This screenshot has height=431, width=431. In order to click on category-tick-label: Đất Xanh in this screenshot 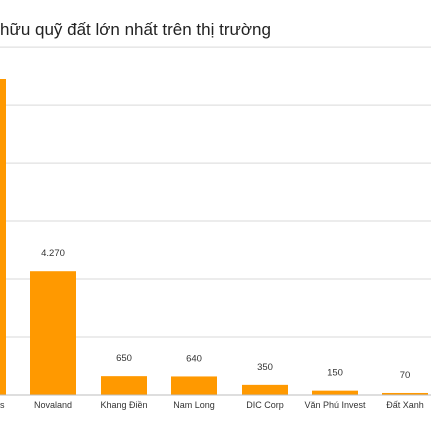, I will do `click(405, 405)`.